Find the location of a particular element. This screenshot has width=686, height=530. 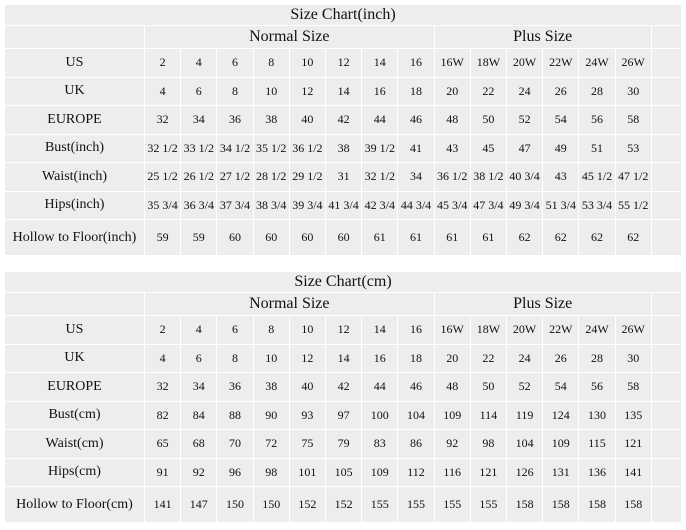

size-cell: 34 1/2 is located at coordinates (235, 148).